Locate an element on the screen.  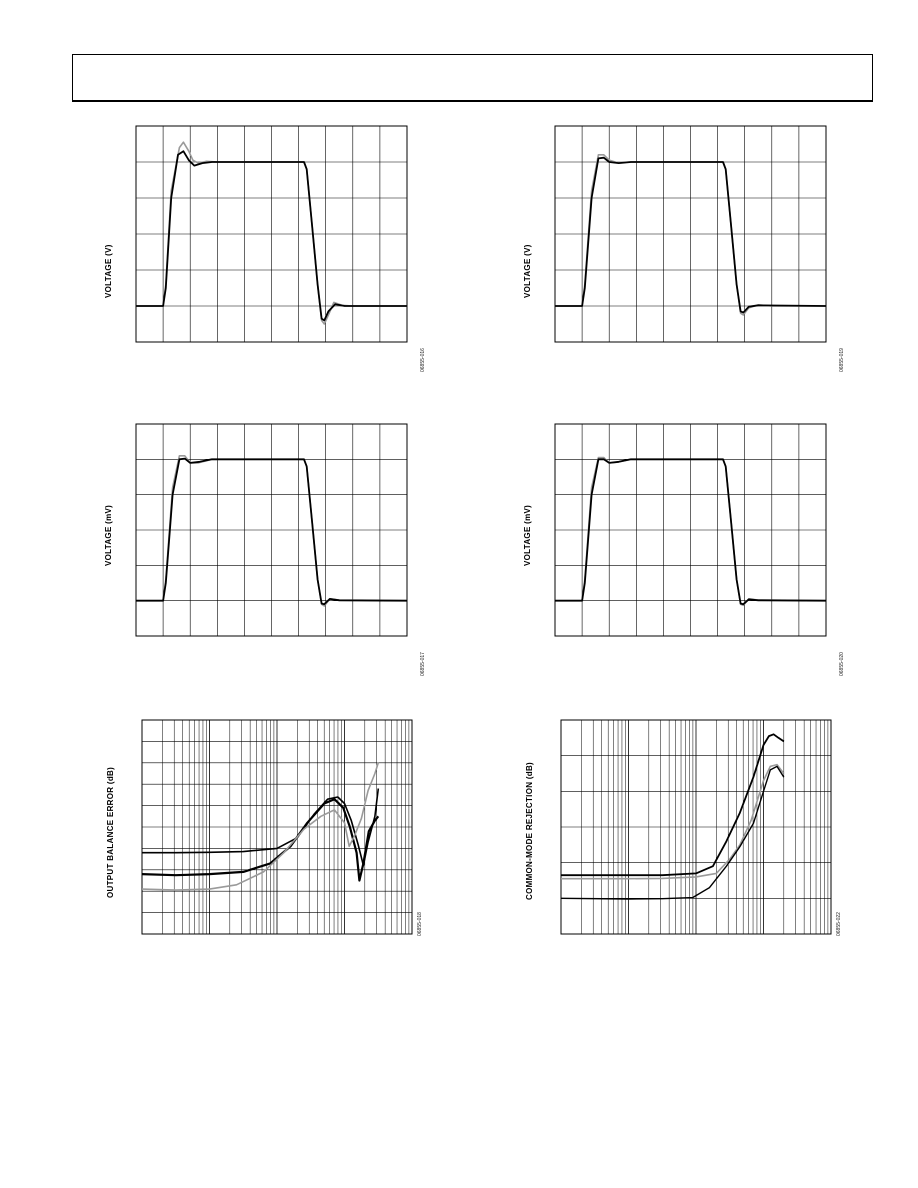
chart-3-ylabel: VOLTAGE (mV) is located at coordinates (108, 535).